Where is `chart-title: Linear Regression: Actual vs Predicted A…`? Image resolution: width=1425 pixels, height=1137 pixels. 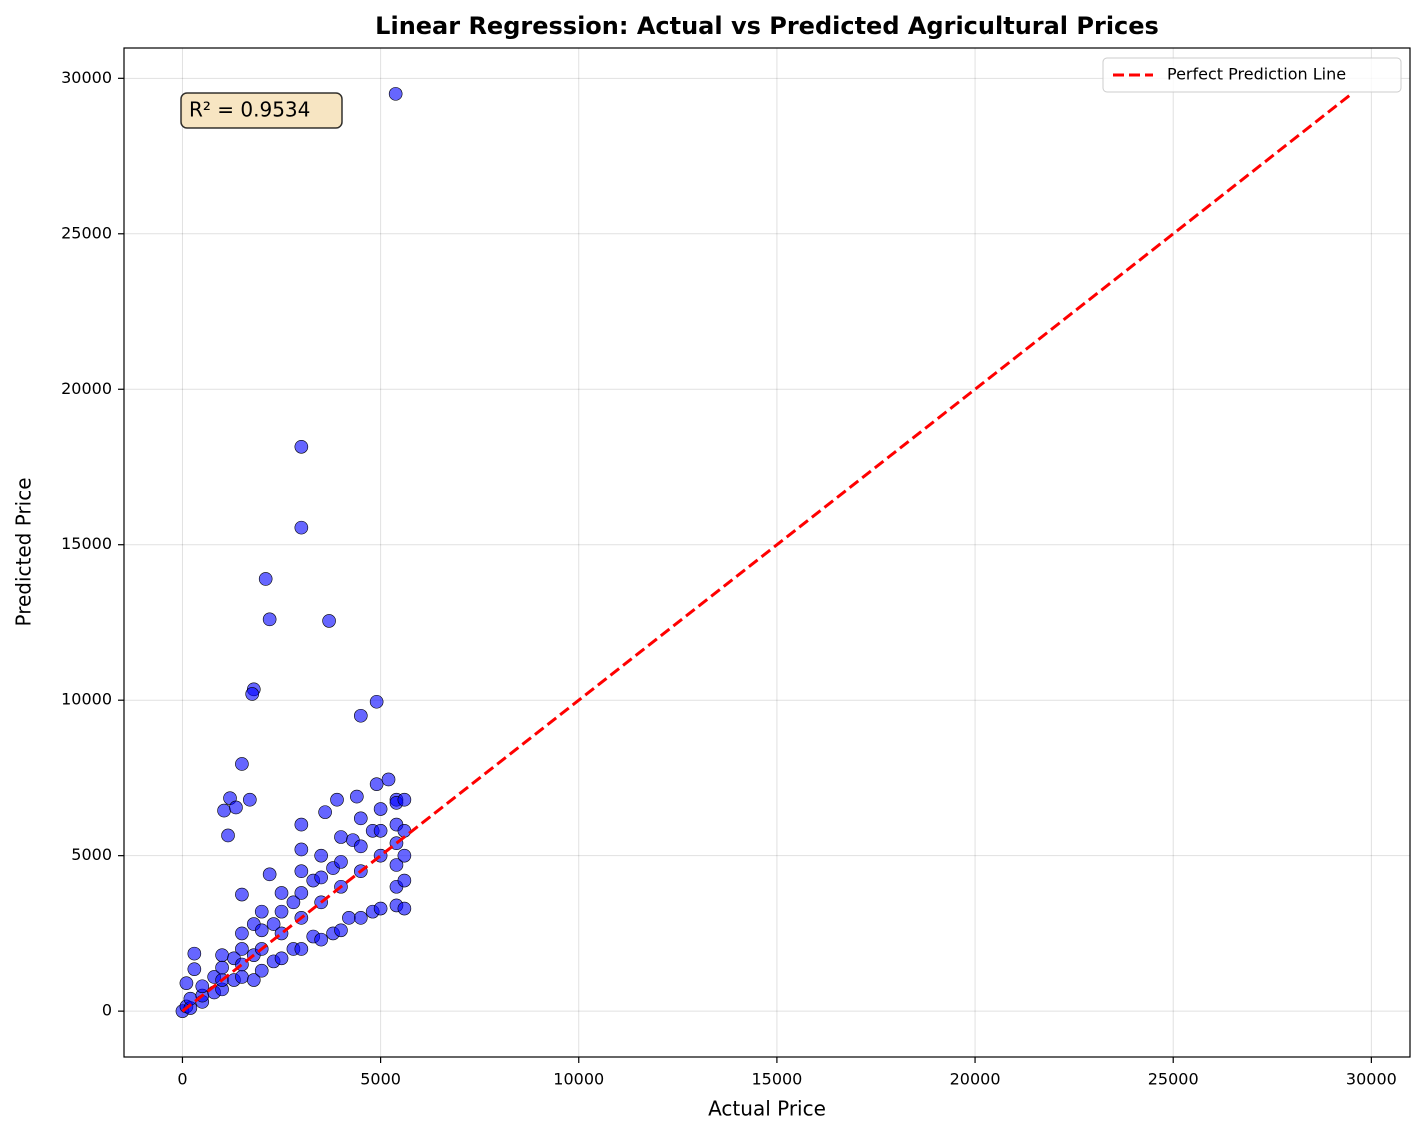
chart-title: Linear Regression: Actual vs Predicted A… is located at coordinates (767, 26).